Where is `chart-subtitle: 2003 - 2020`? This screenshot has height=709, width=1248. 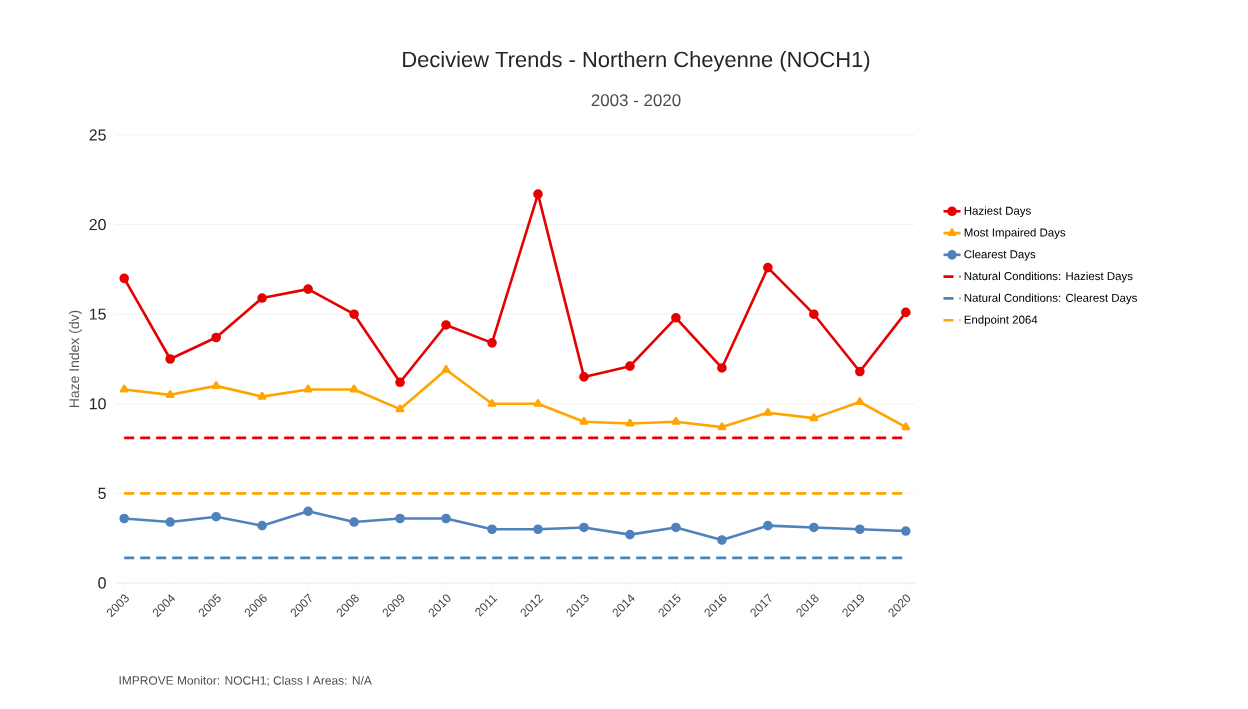
chart-subtitle: 2003 - 2020 is located at coordinates (636, 100).